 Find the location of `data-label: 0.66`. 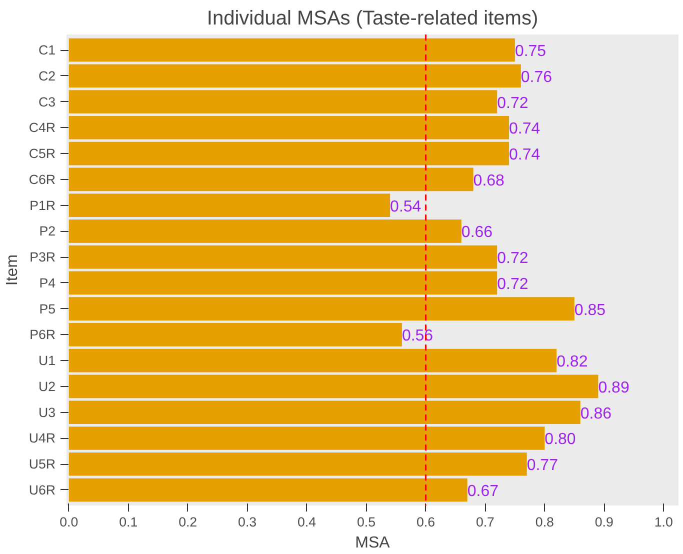

data-label: 0.66 is located at coordinates (477, 233).